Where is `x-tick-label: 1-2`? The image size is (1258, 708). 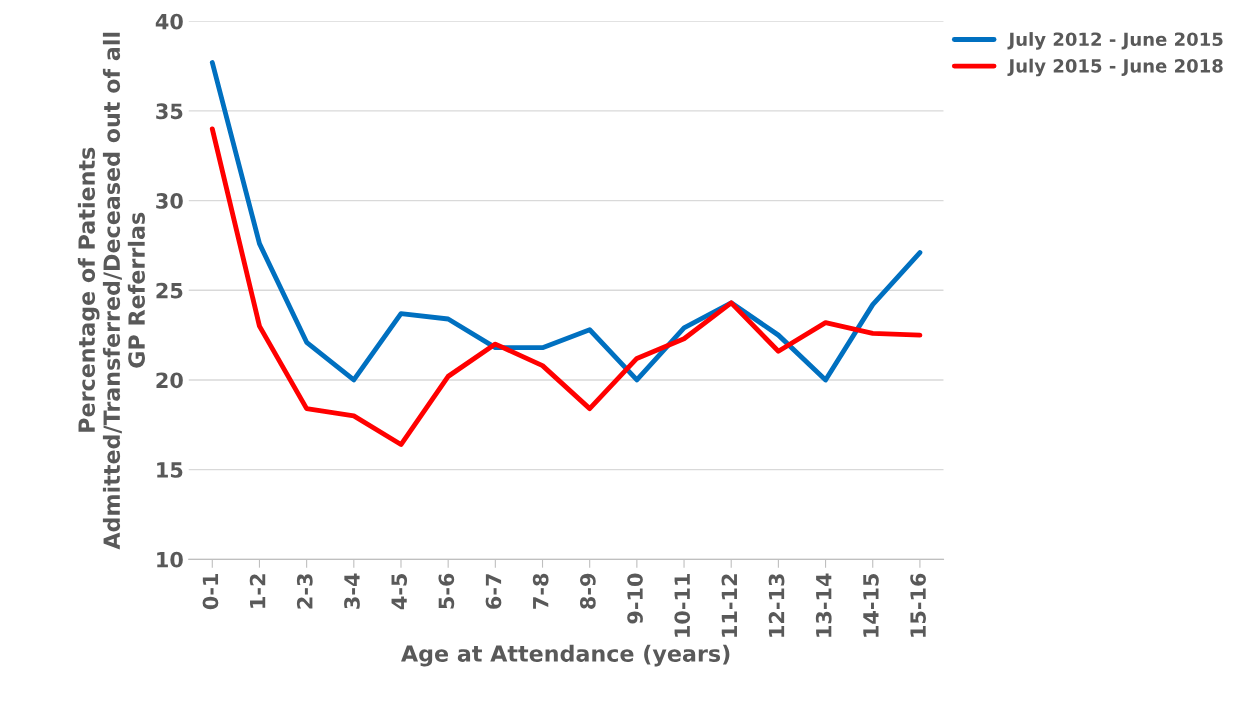 x-tick-label: 1-2 is located at coordinates (257, 591).